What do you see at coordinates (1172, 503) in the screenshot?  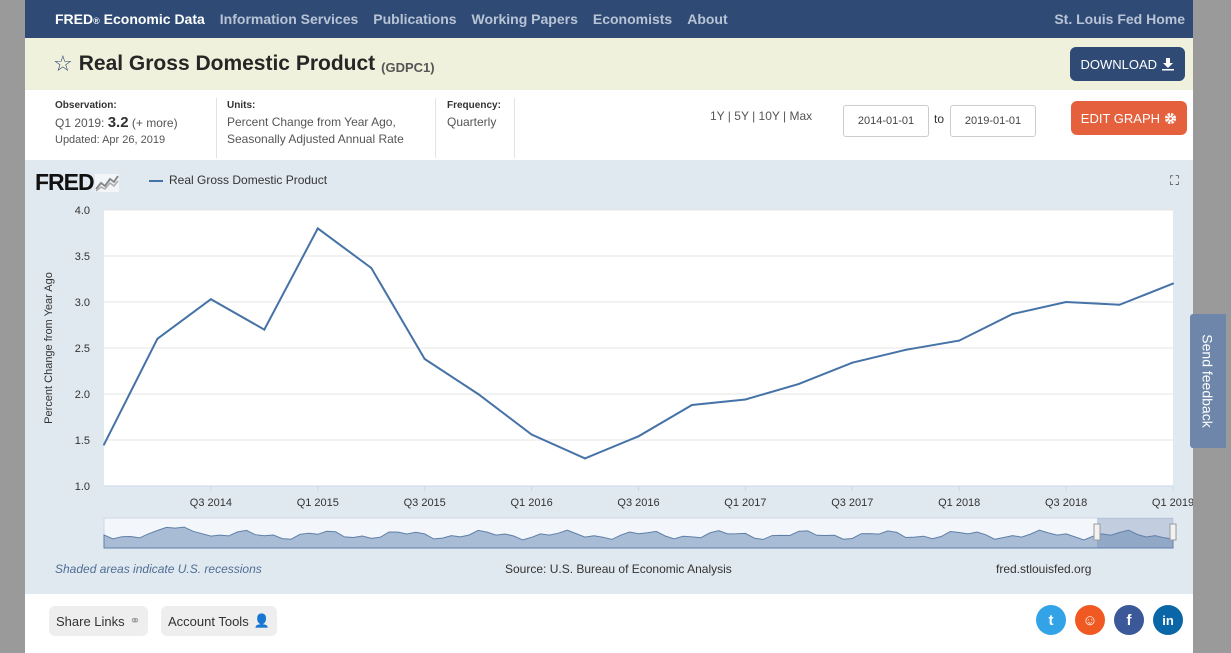 I see `x-tick-label: Q1 2019` at bounding box center [1172, 503].